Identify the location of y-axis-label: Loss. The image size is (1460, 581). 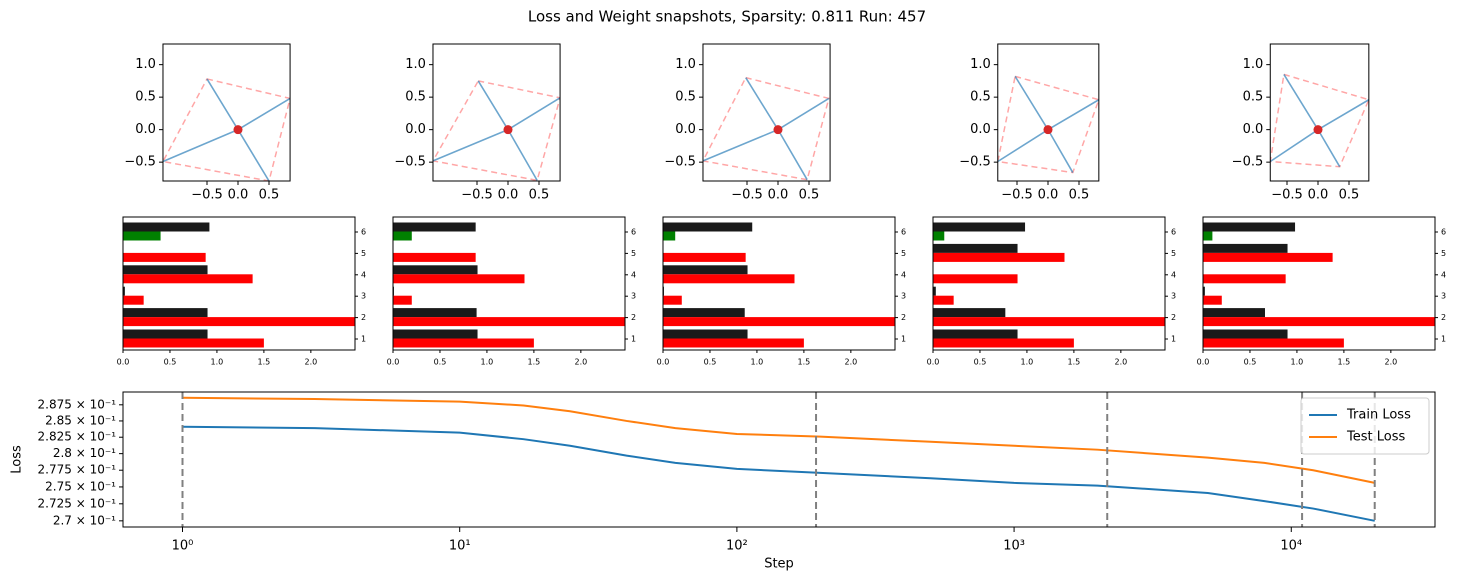
(17, 459).